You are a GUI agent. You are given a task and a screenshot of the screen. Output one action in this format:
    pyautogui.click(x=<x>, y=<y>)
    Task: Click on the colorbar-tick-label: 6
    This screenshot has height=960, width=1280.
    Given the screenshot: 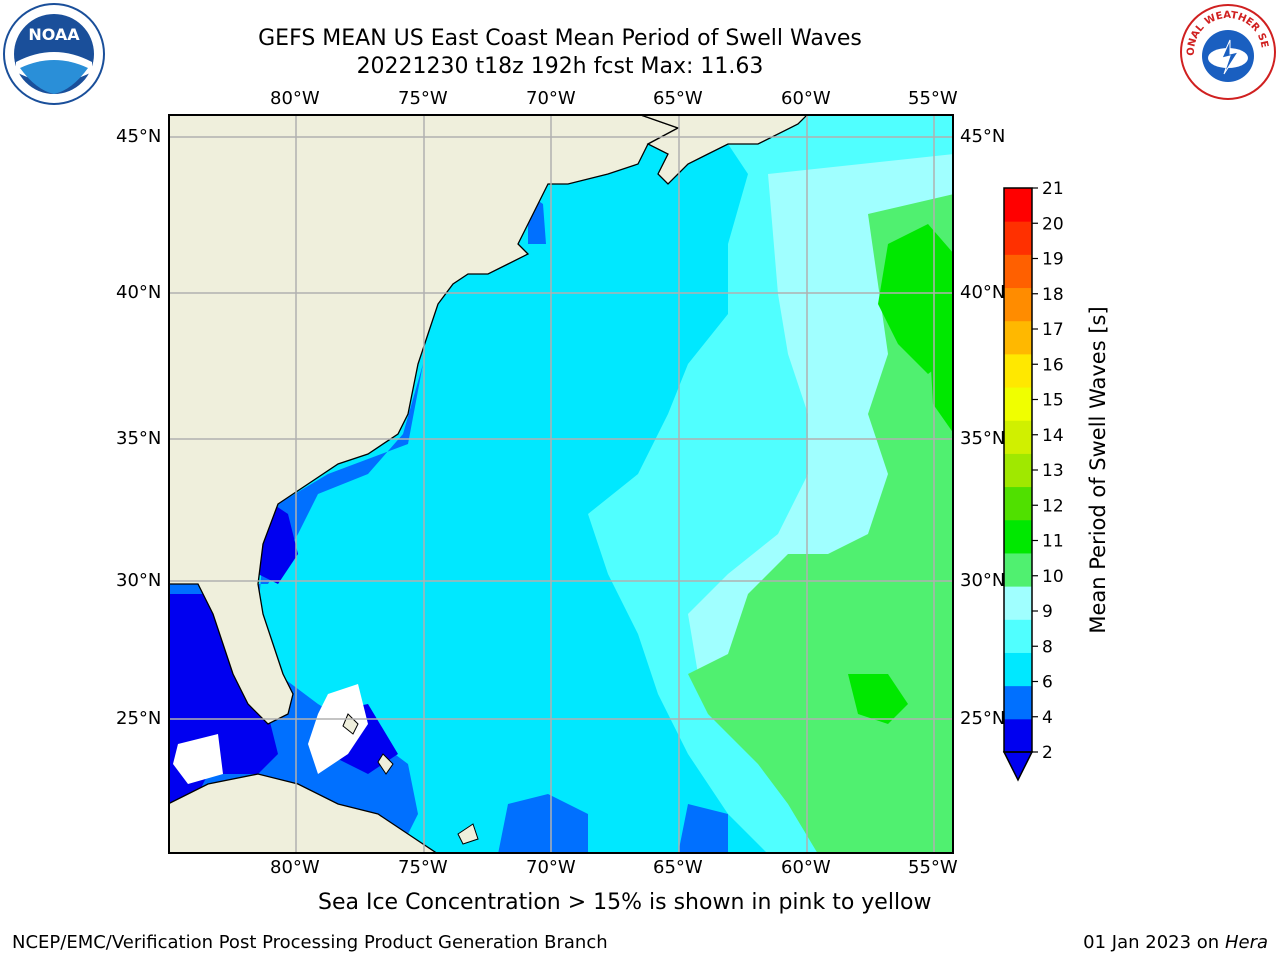 What is the action you would take?
    pyautogui.click(x=1047, y=683)
    